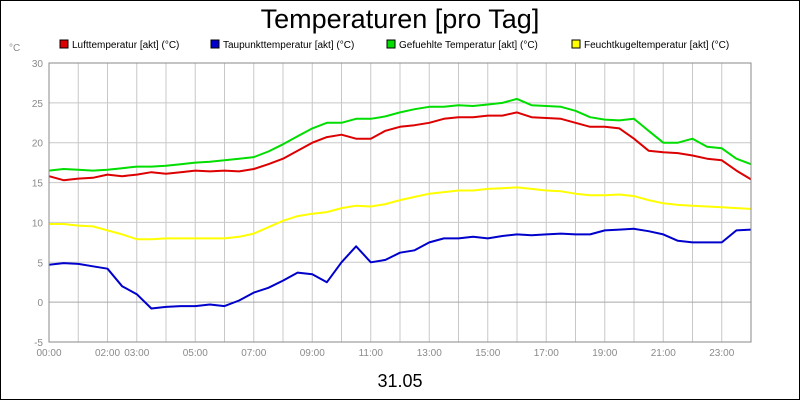 The height and width of the screenshot is (400, 800). What do you see at coordinates (429, 353) in the screenshot?
I see `x-tick-label: 13:00` at bounding box center [429, 353].